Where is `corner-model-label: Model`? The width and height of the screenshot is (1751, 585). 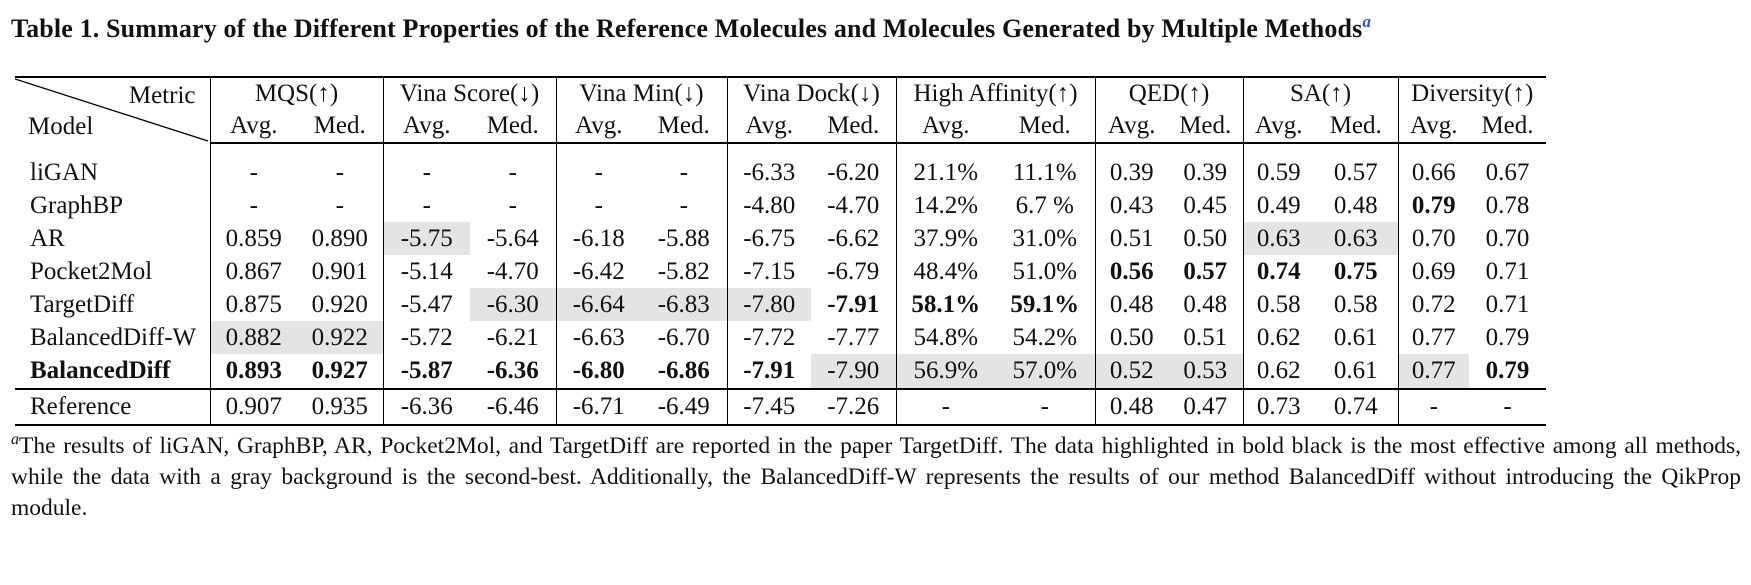
corner-model-label: Model is located at coordinates (61, 126).